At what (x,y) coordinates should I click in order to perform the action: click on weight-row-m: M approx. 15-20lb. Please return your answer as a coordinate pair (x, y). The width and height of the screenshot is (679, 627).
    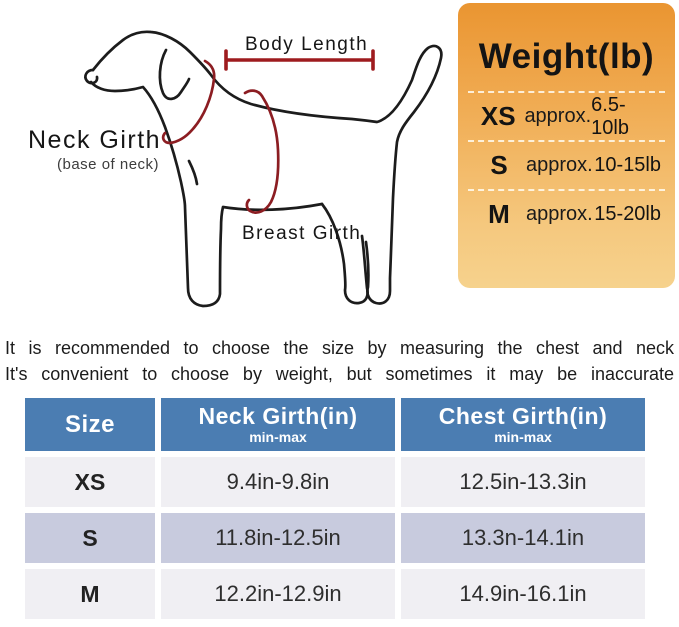
    Looking at the image, I should click on (566, 213).